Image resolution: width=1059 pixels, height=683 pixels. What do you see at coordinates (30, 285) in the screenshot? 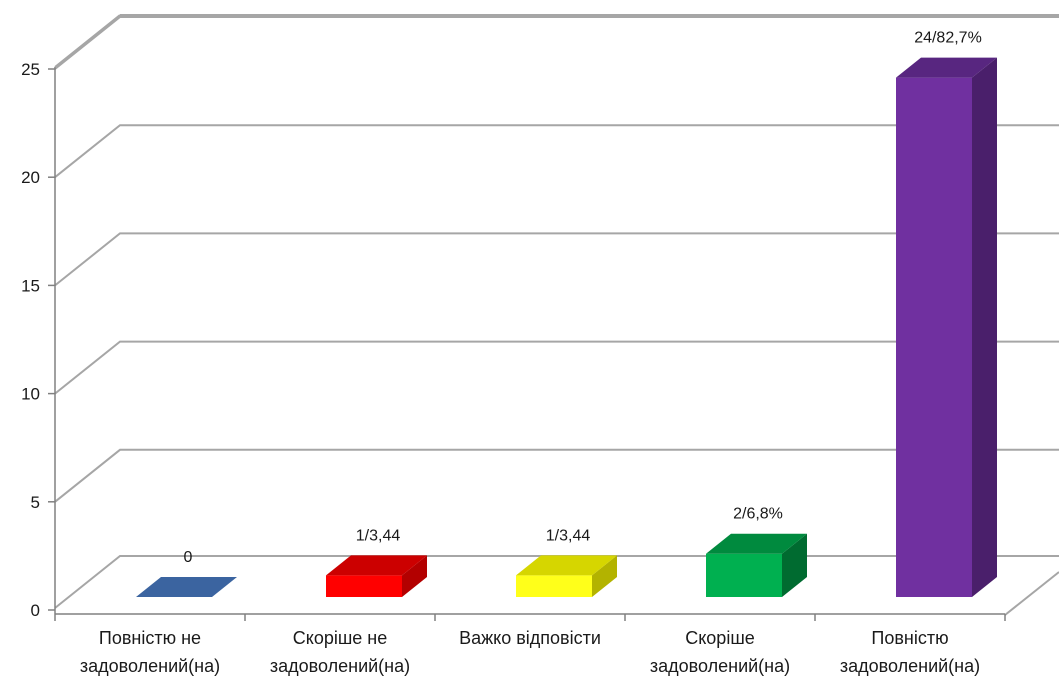
I see `y-tick-label-15: 15` at bounding box center [30, 285].